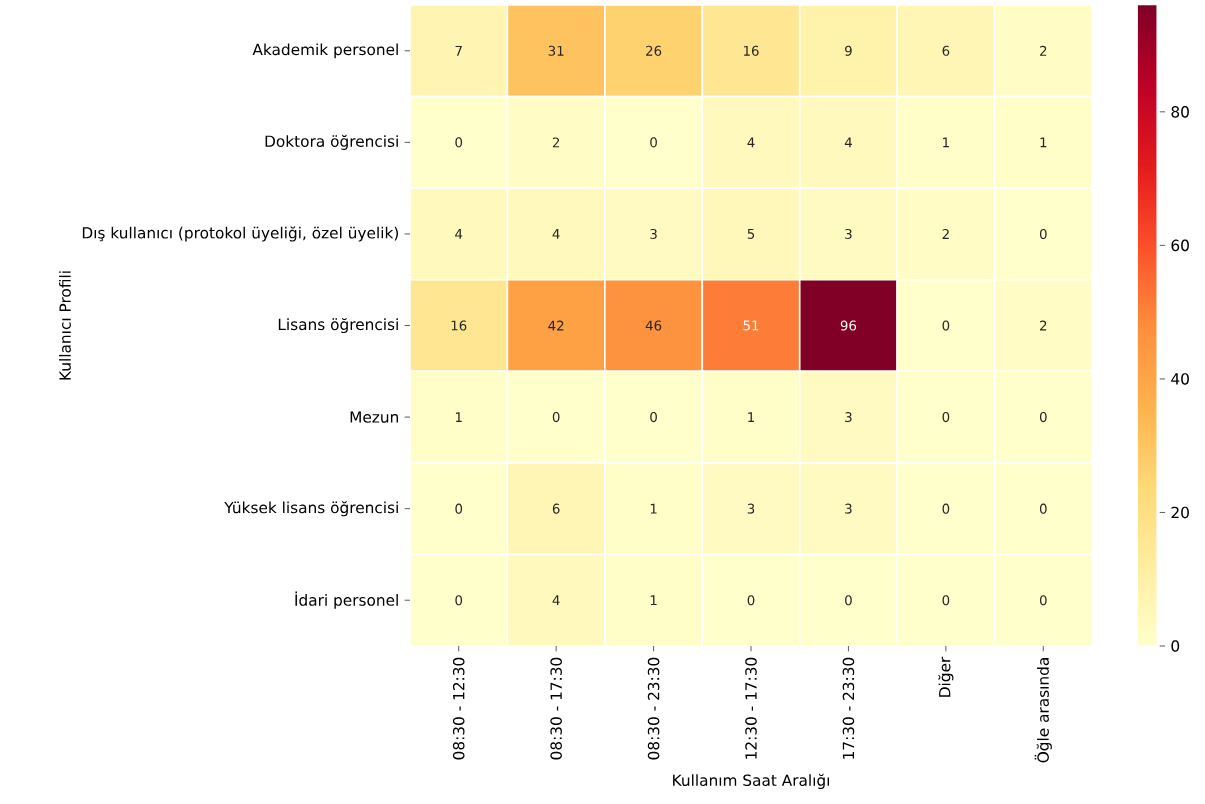 The image size is (1205, 804). What do you see at coordinates (325, 51) in the screenshot?
I see `y-tick-label: Akademik personel` at bounding box center [325, 51].